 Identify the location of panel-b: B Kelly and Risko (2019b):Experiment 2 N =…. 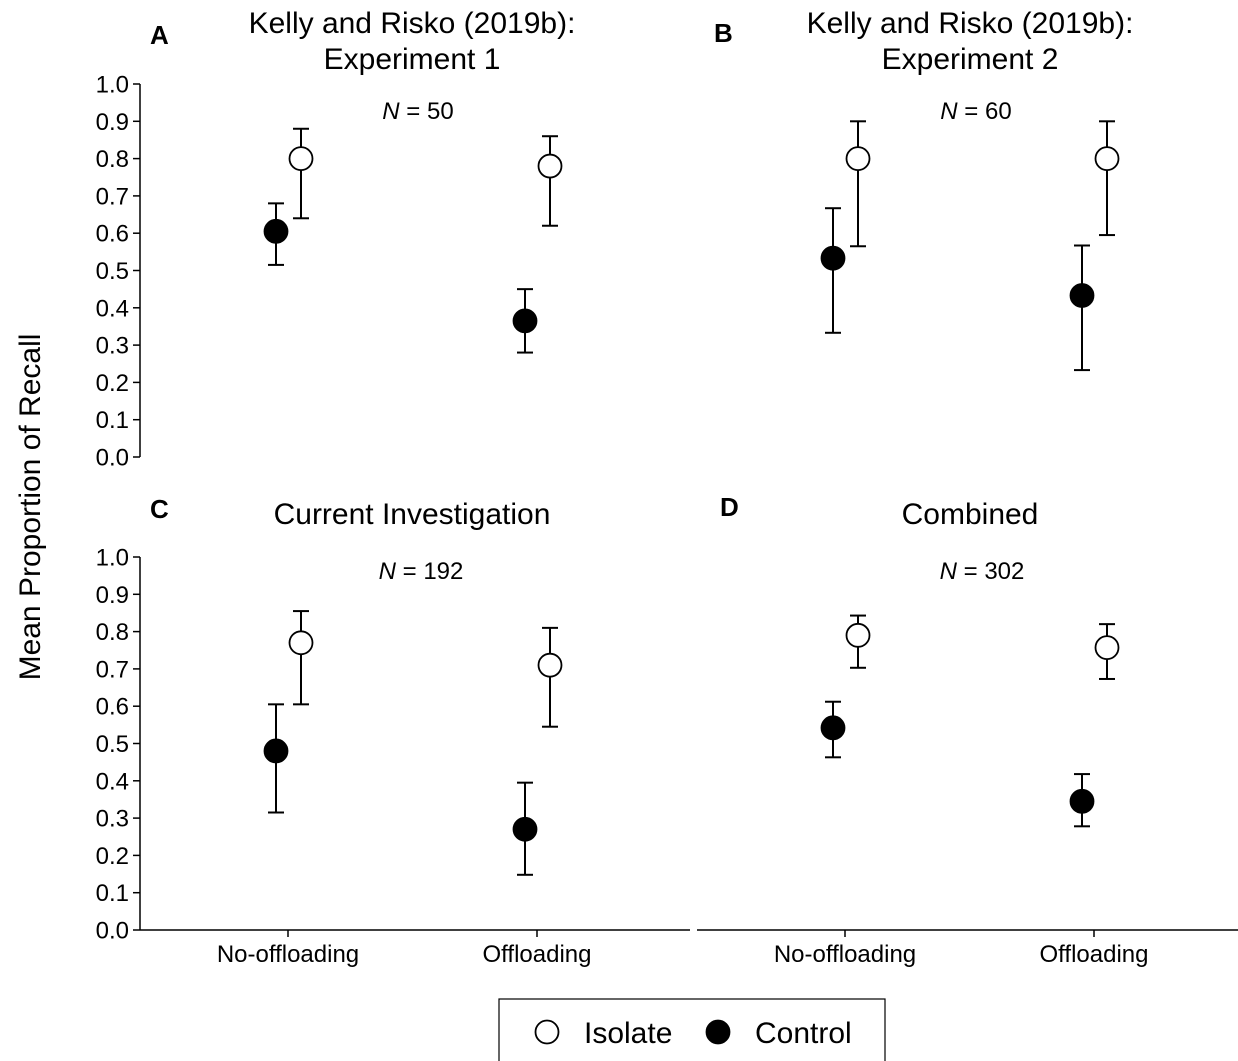
(924, 189).